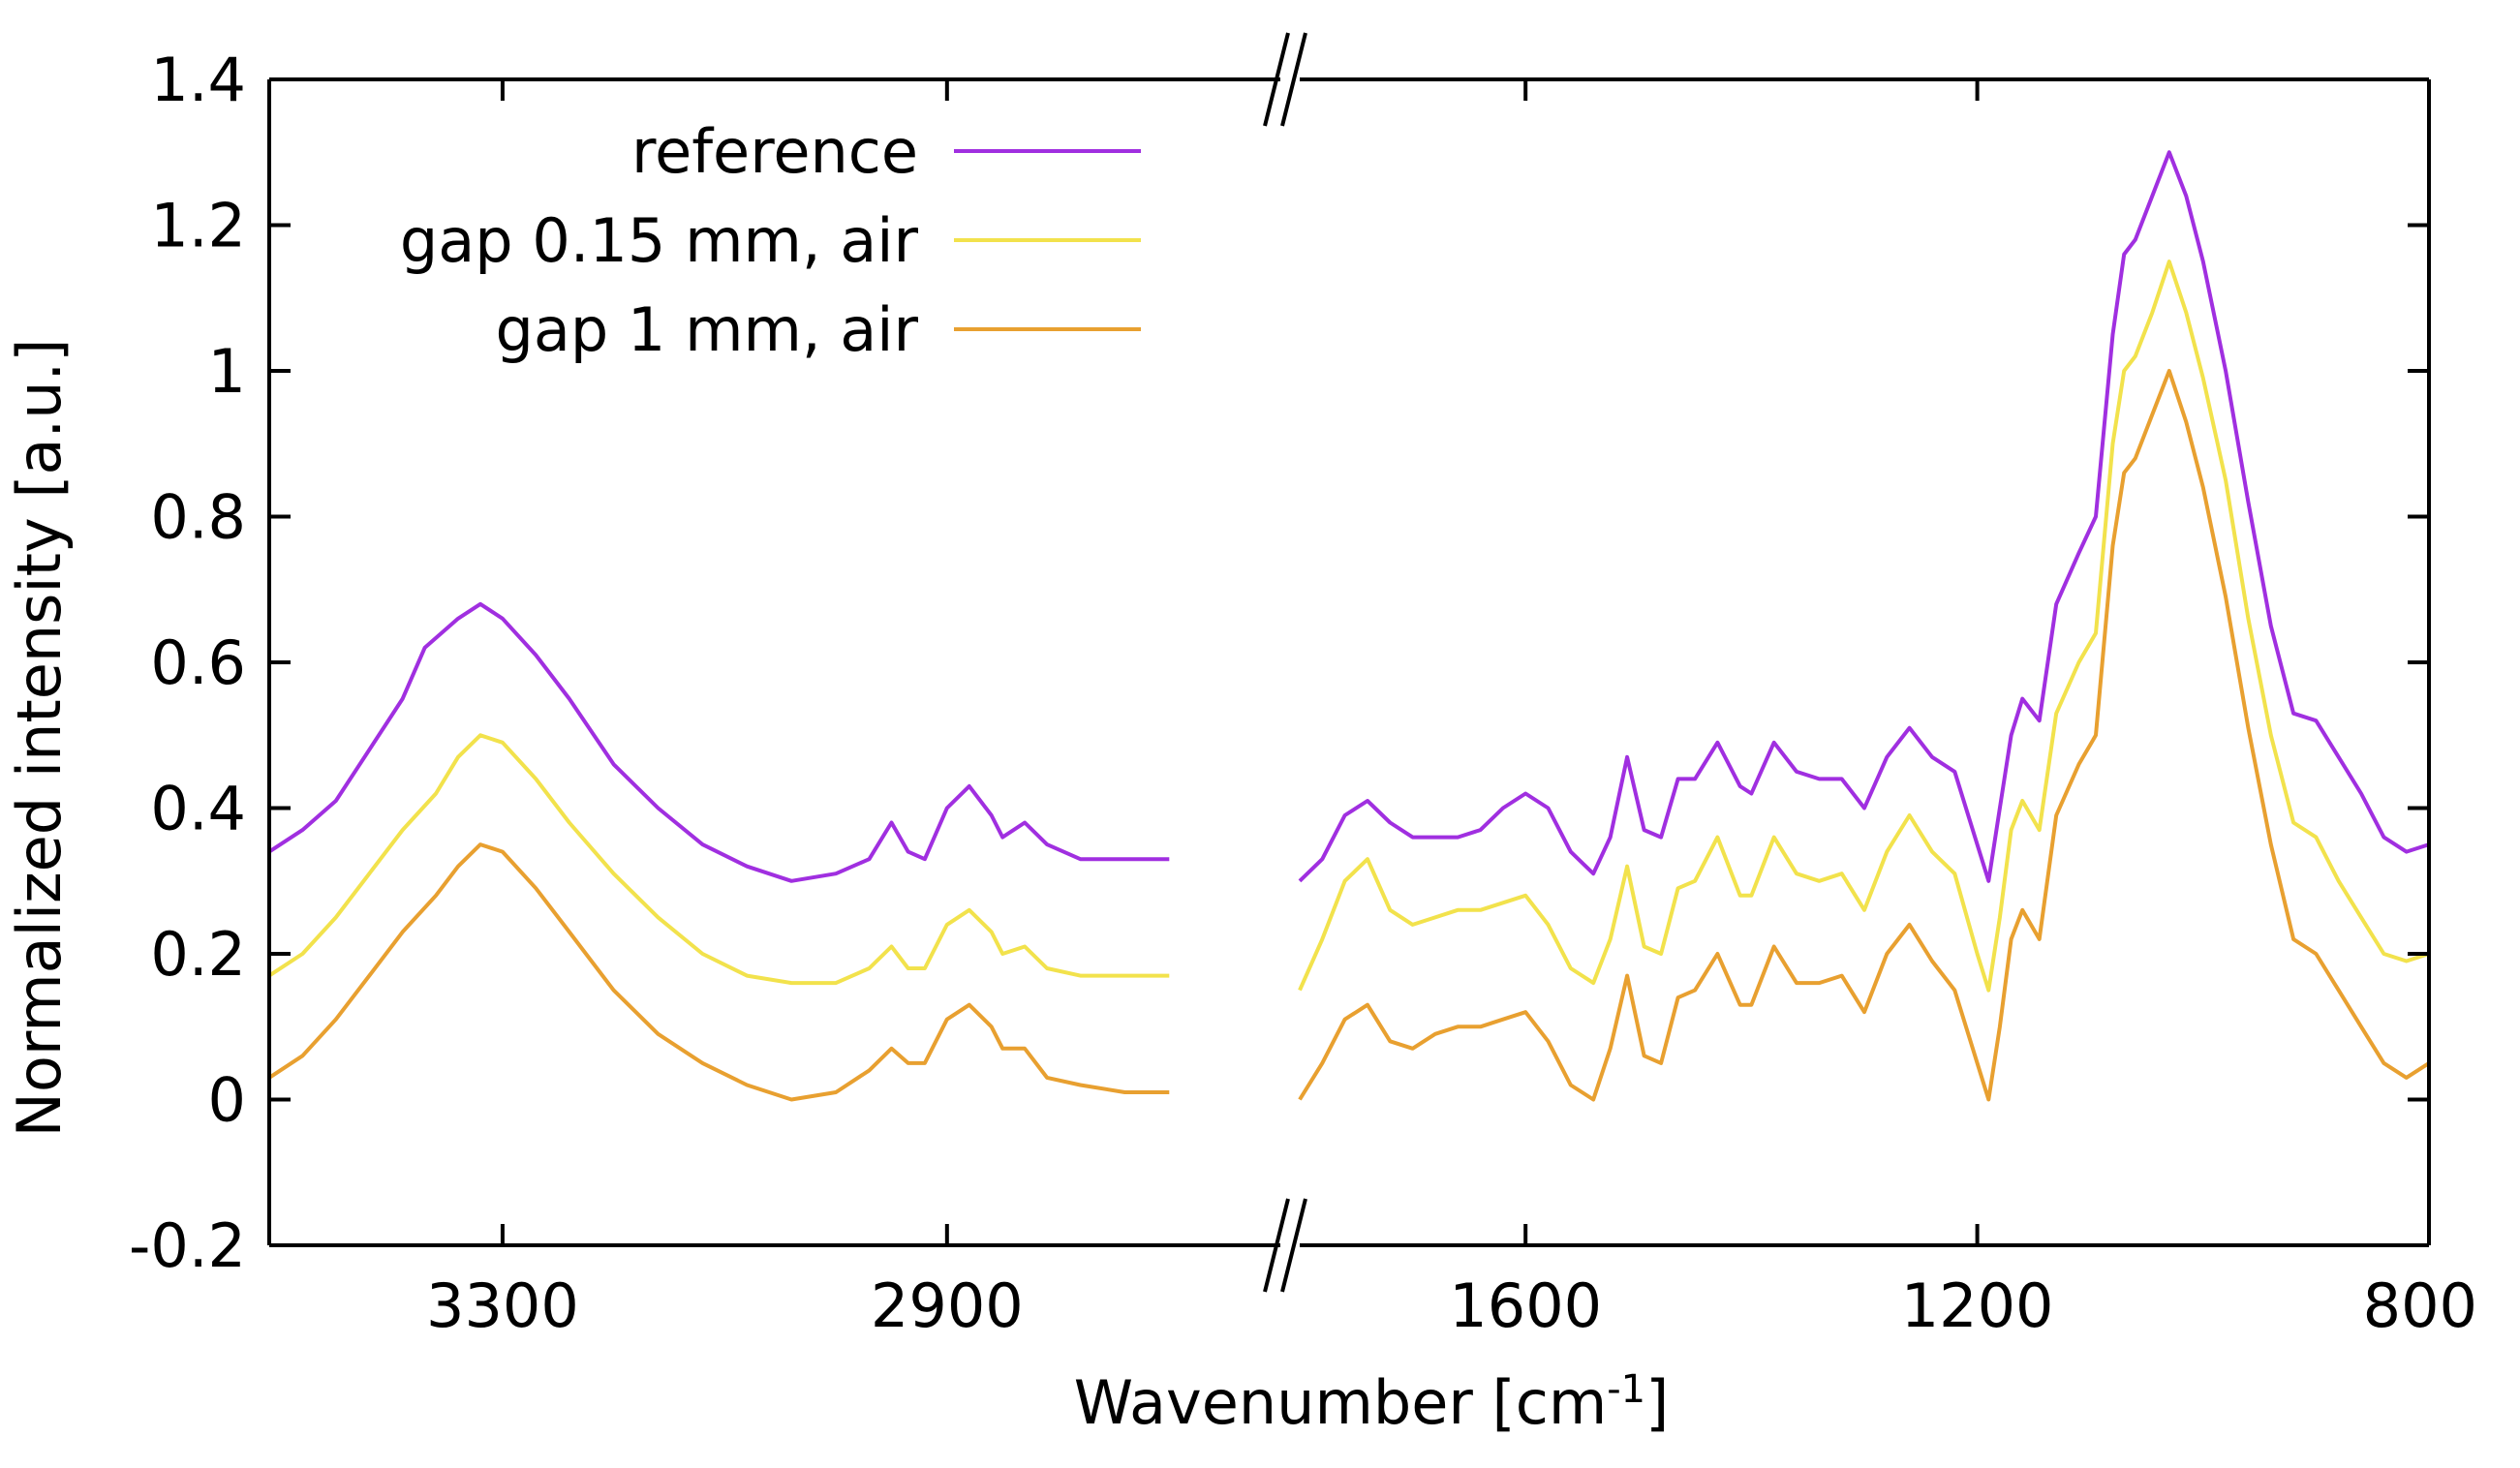  Describe the element at coordinates (1657, 1402) in the screenshot. I see `x-axis-title-end: ]` at that location.